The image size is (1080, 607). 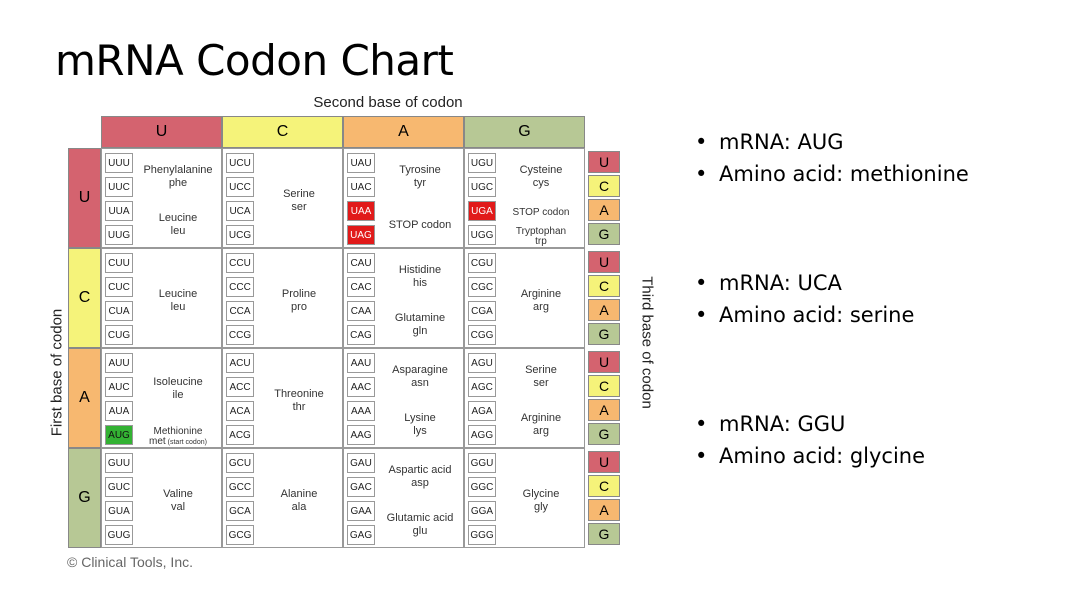 I want to click on first-base-header-g: G, so click(x=84, y=498).